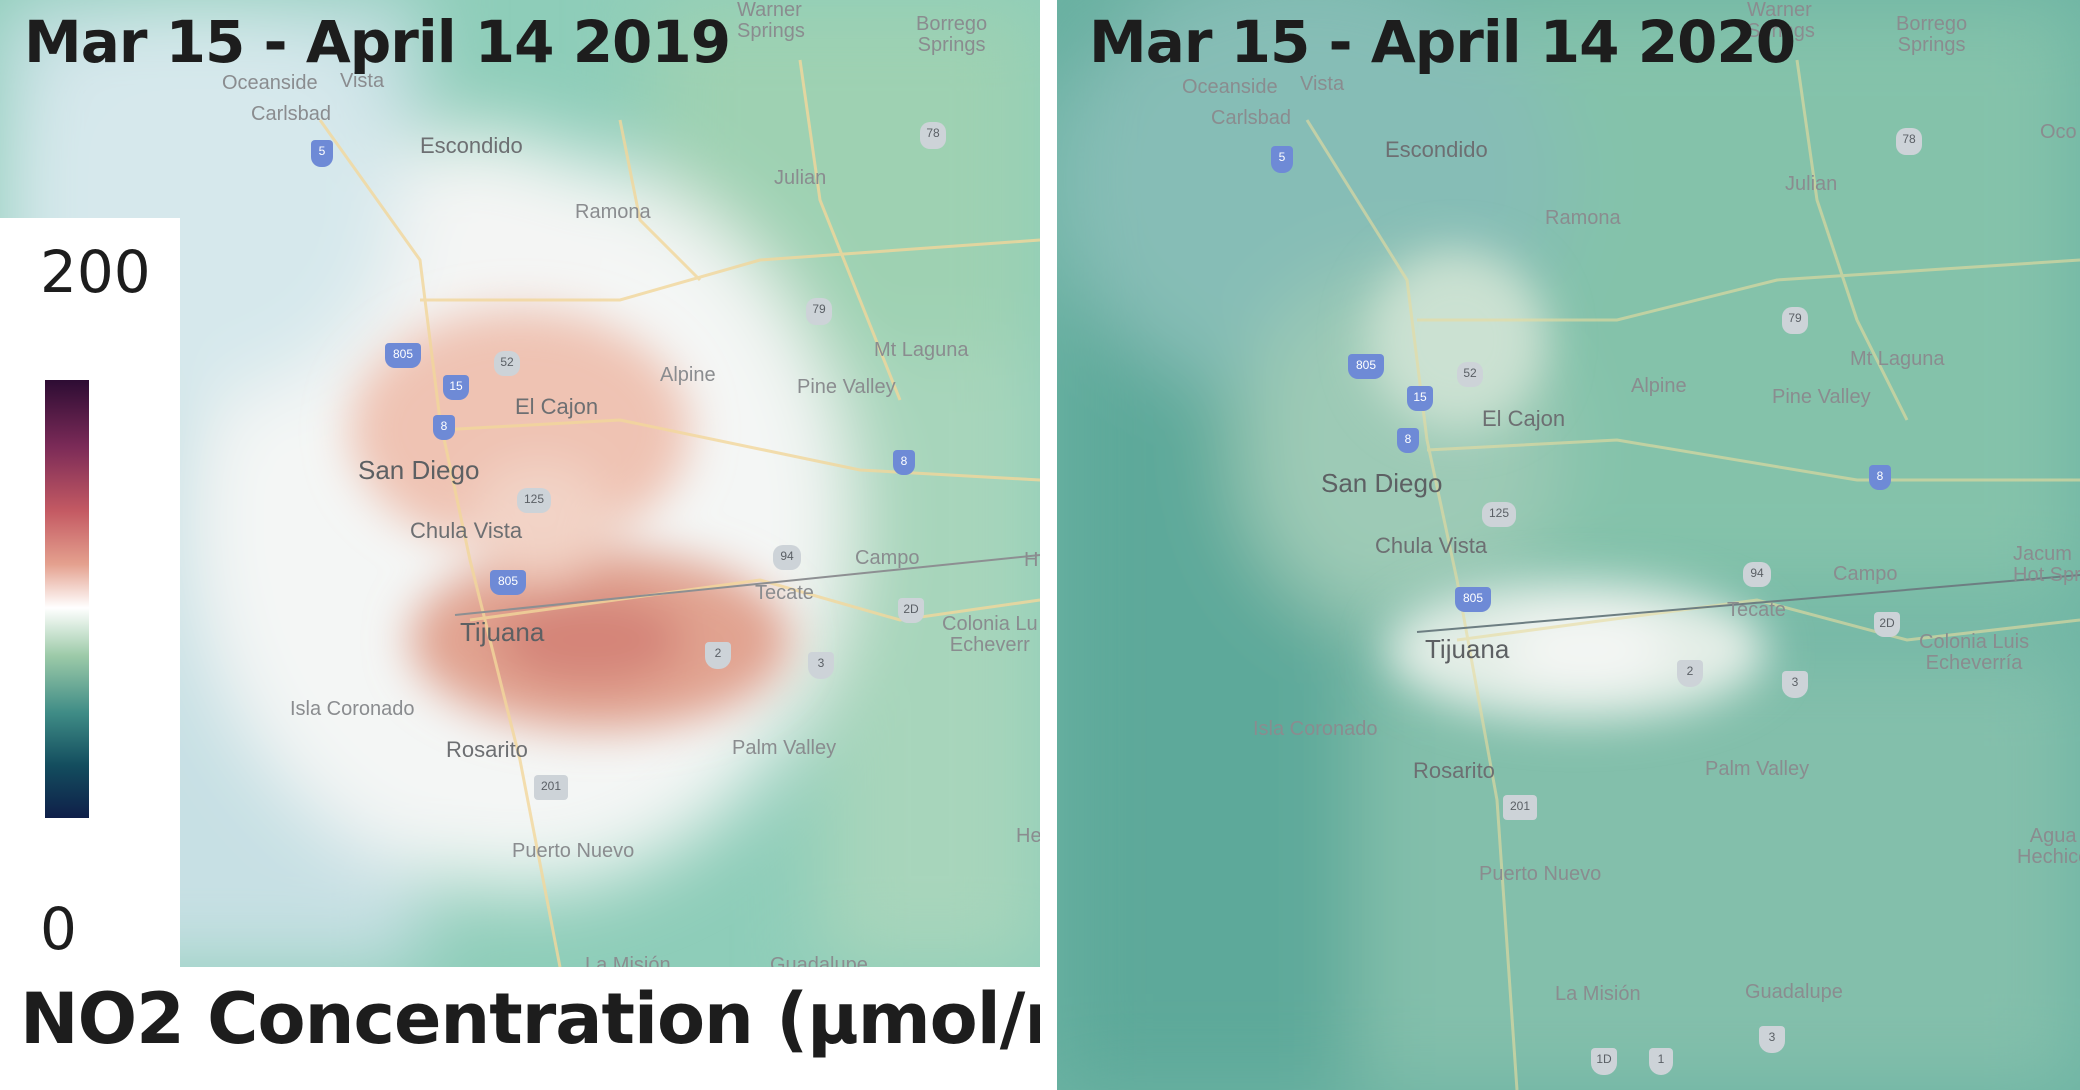  Describe the element at coordinates (90, 592) in the screenshot. I see `legend-panel` at that location.